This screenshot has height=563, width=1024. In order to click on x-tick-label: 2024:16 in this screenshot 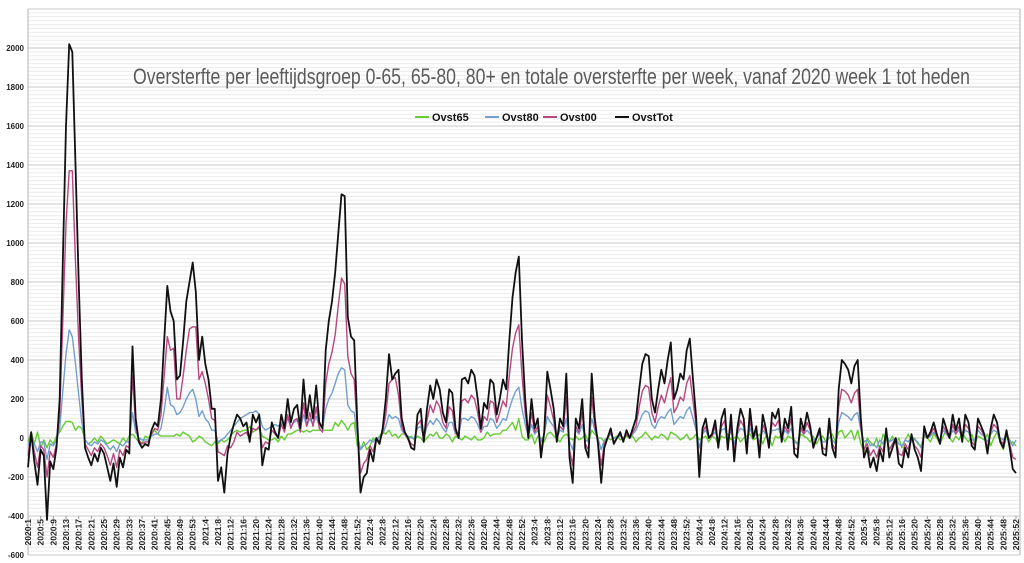, I will do `click(737, 534)`.